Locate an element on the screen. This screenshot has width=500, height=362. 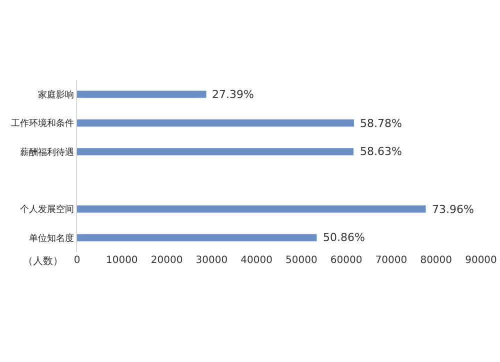
x-tick-label: 70000 is located at coordinates (391, 260).